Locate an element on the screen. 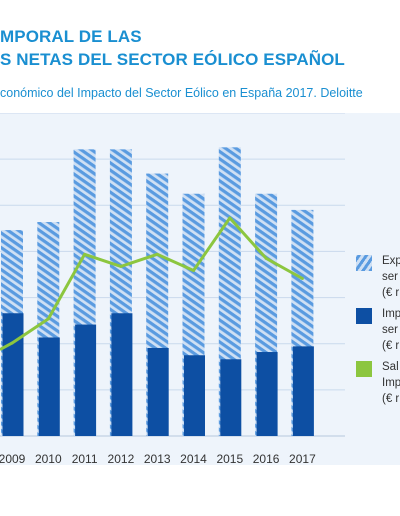 Image resolution: width=400 pixels, height=516 pixels. legend-line: Exp is located at coordinates (391, 261).